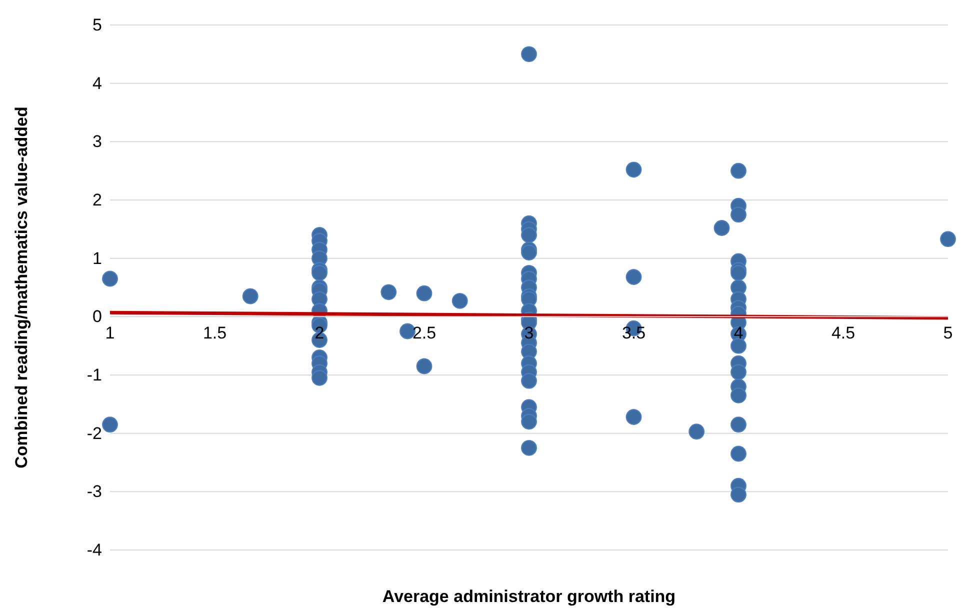 The width and height of the screenshot is (964, 608). I want to click on x-tick-label: 4, so click(739, 333).